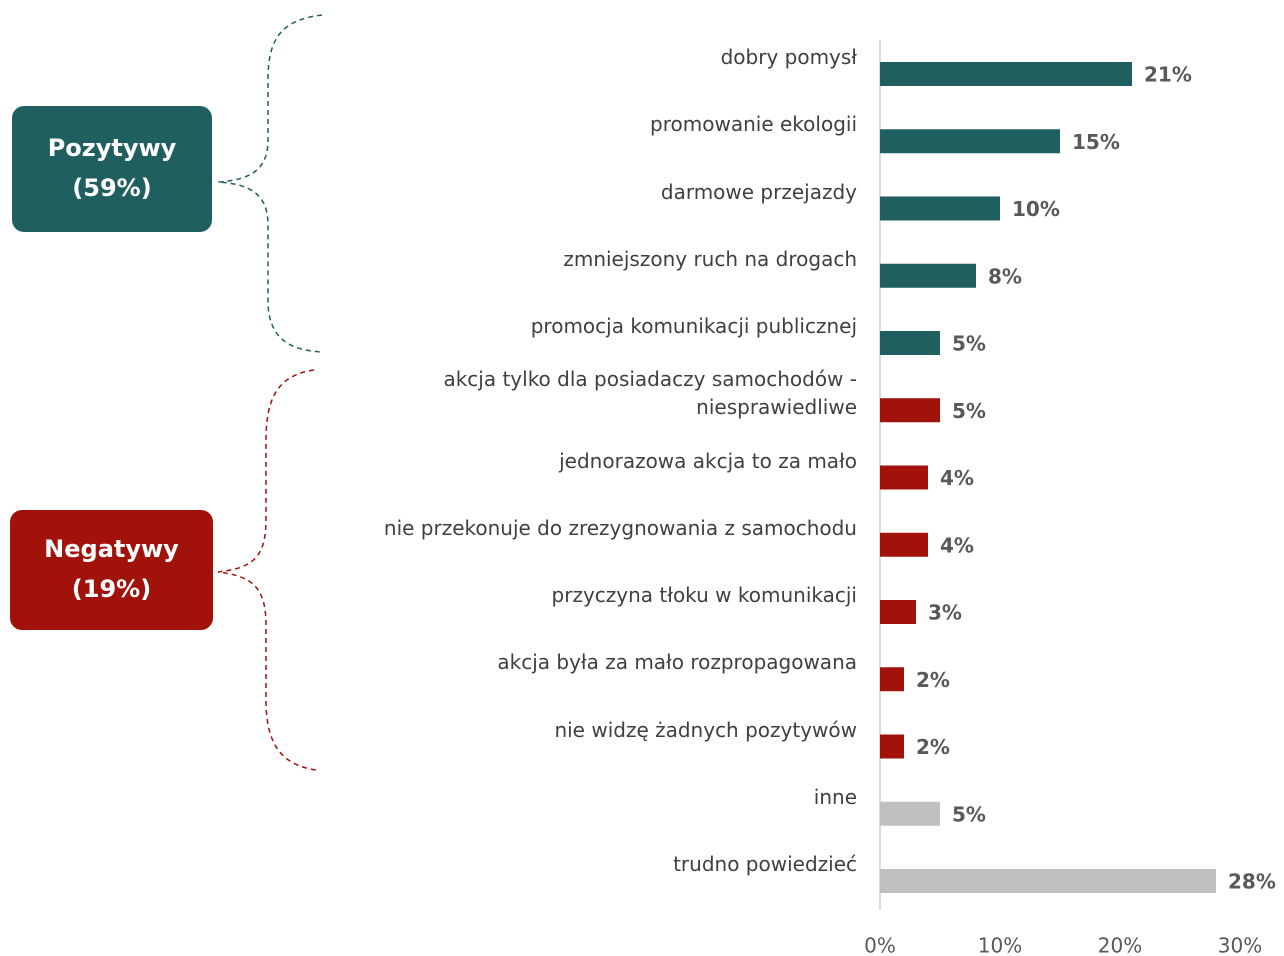  Describe the element at coordinates (111, 549) in the screenshot. I see `group-label: Negatywy` at that location.